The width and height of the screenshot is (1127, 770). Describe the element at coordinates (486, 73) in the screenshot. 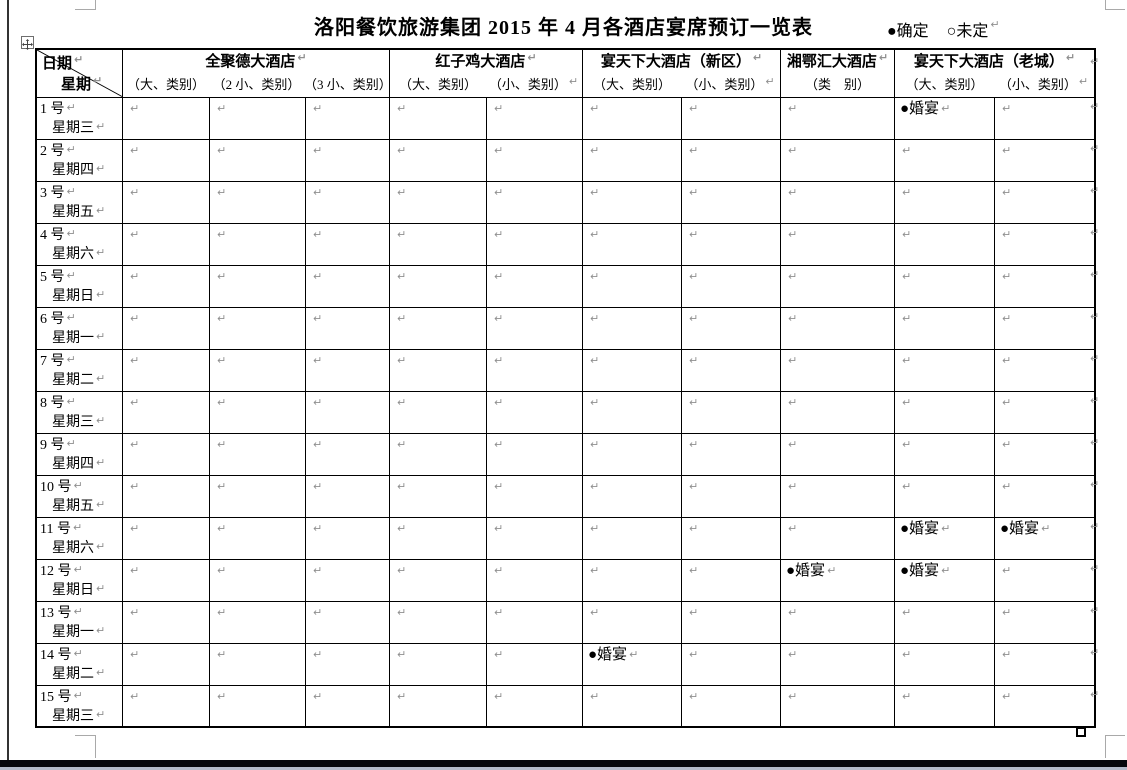

I see `hotel-header-cell: 红子鸡大酒店 ↵ （大、类别） （小、类别） ↵` at that location.